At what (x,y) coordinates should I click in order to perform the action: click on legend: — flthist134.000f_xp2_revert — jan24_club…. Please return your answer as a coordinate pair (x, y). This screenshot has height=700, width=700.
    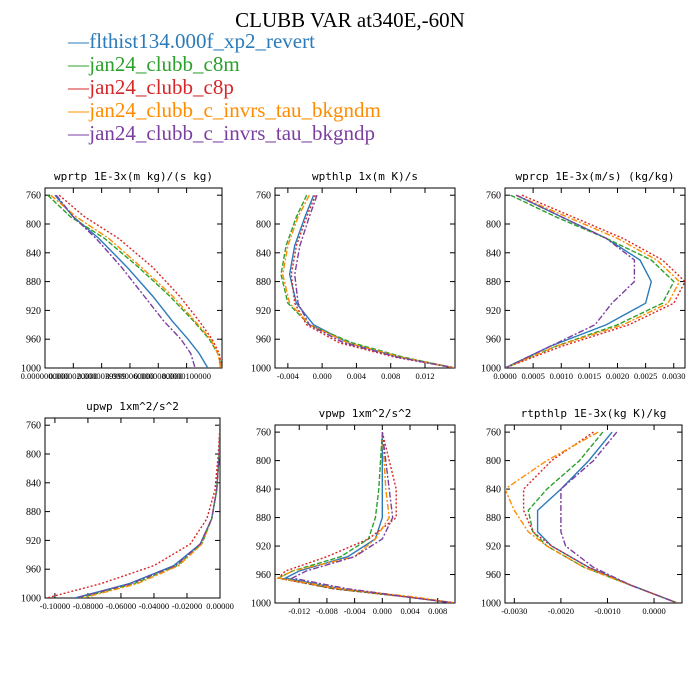
    Looking at the image, I should click on (224, 87).